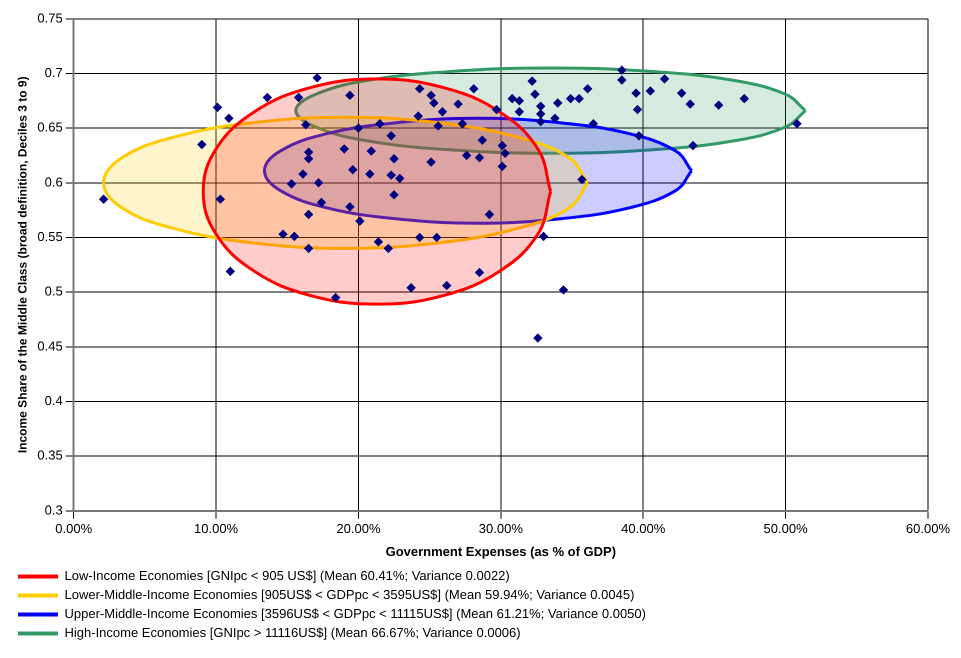 The image size is (961, 658). Describe the element at coordinates (786, 528) in the screenshot. I see `x-tick-label: 50.00%` at that location.